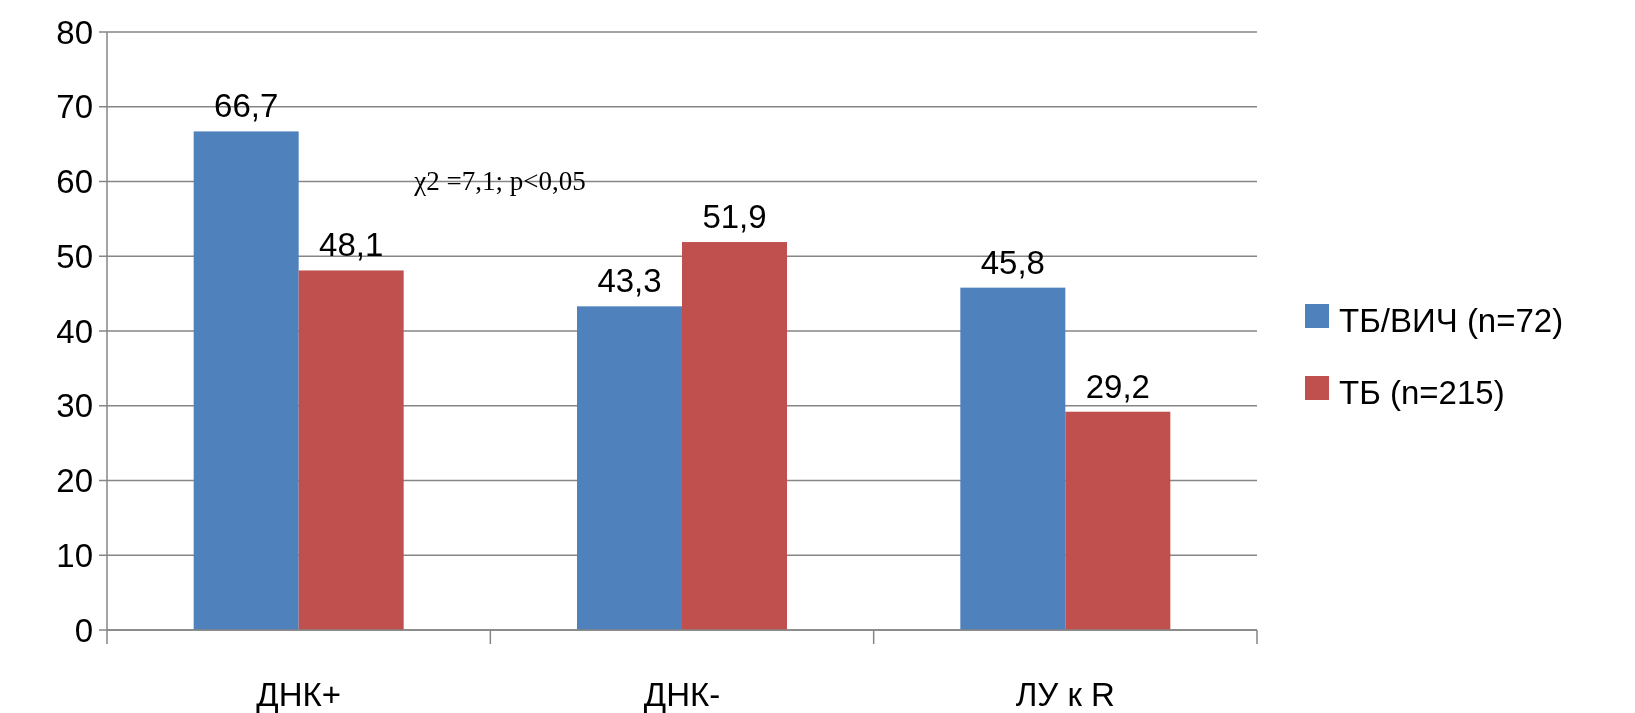 Image resolution: width=1635 pixels, height=713 pixels. Describe the element at coordinates (74, 256) in the screenshot. I see `y-tick-label: 50` at that location.